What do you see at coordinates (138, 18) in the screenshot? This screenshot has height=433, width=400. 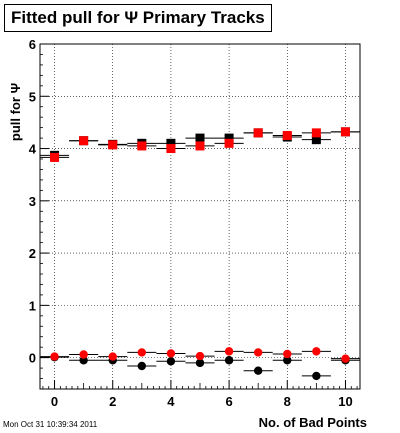 I see `chart-title: Fitted pull for Ψ Primary Tracks` at bounding box center [138, 18].